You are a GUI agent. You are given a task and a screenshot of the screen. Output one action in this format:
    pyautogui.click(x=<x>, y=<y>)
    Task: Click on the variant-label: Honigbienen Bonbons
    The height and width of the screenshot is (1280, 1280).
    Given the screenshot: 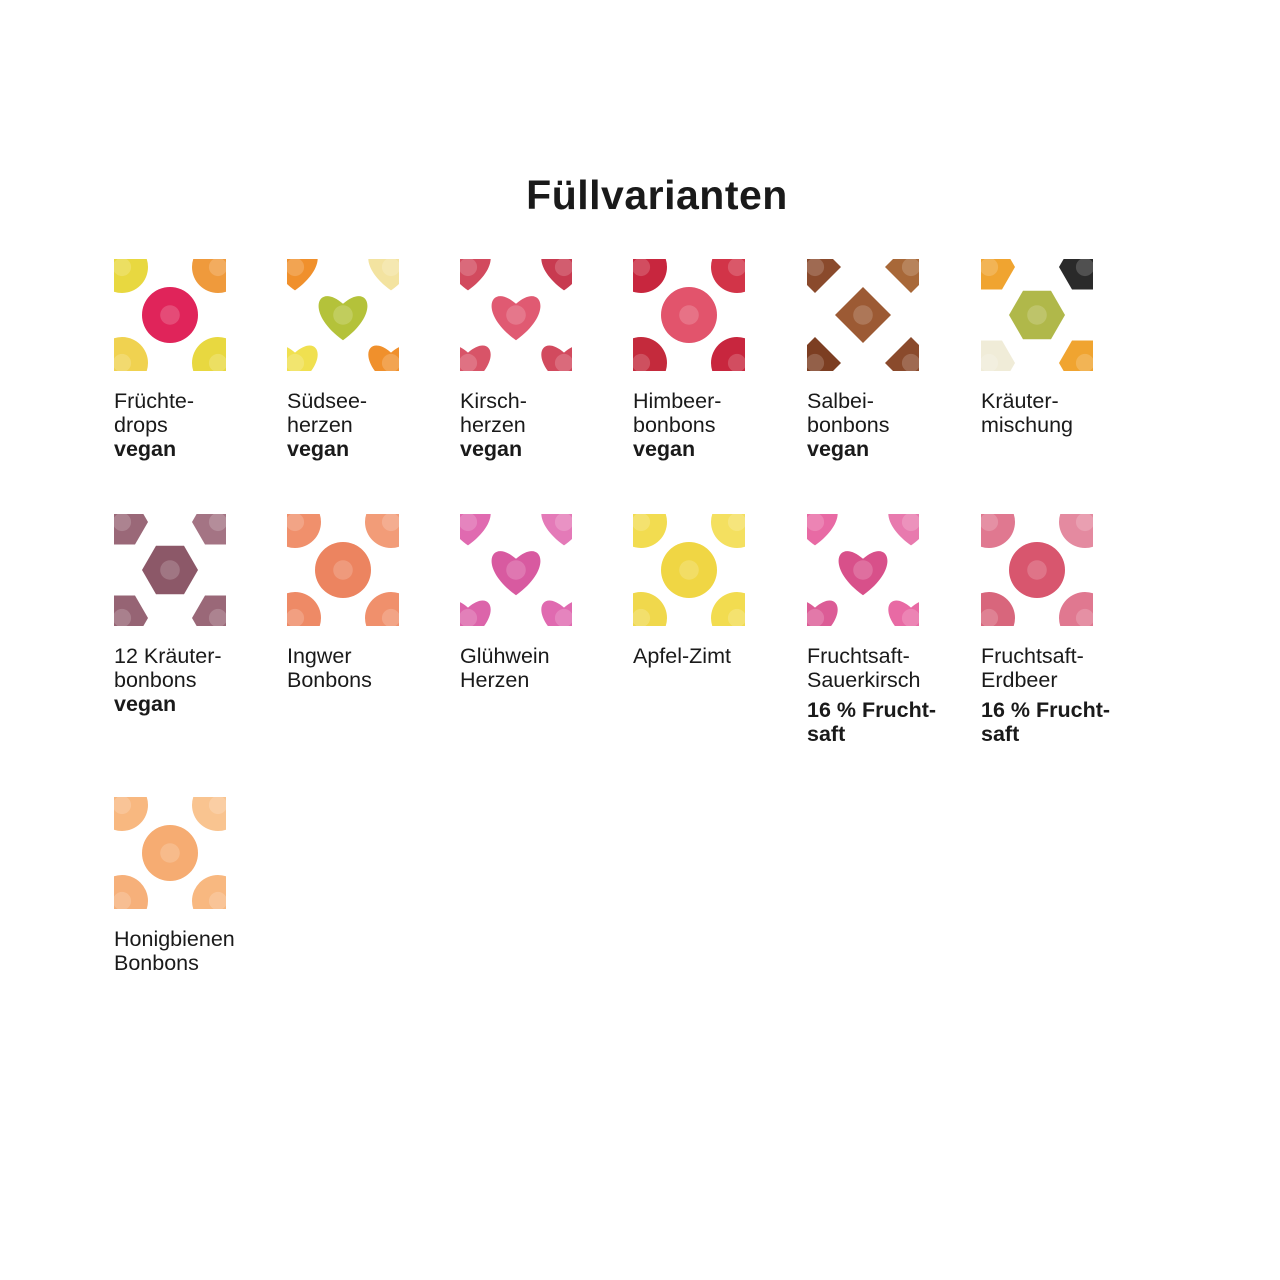 What is the action you would take?
    pyautogui.click(x=199, y=951)
    